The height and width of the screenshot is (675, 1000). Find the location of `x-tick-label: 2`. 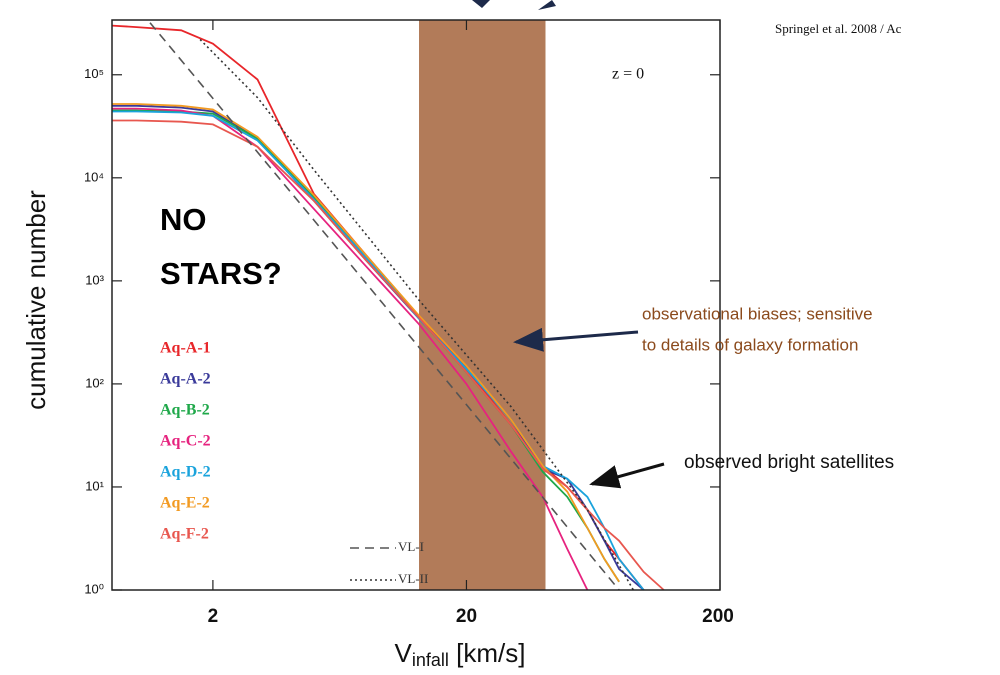

x-tick-label: 2 is located at coordinates (213, 616).